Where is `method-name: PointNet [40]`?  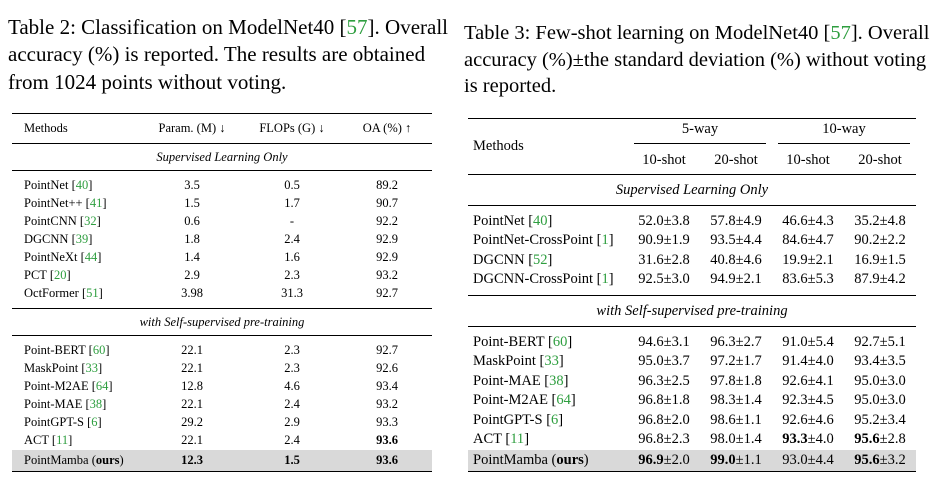
method-name: PointNet [40] is located at coordinates (58, 185).